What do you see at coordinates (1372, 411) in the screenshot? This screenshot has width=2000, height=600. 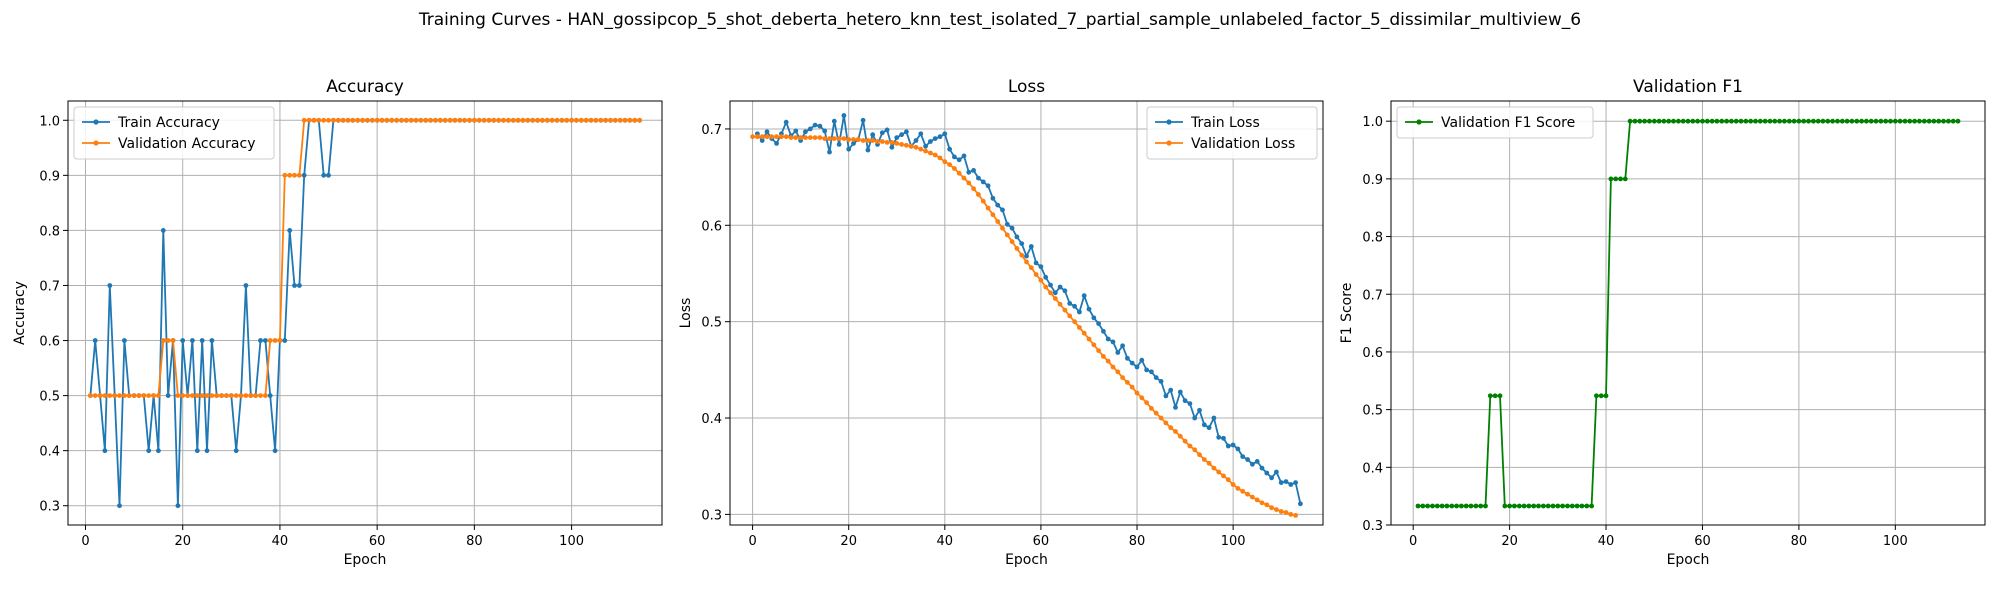 I see `validation-f1-ytick-label: 0.5` at bounding box center [1372, 411].